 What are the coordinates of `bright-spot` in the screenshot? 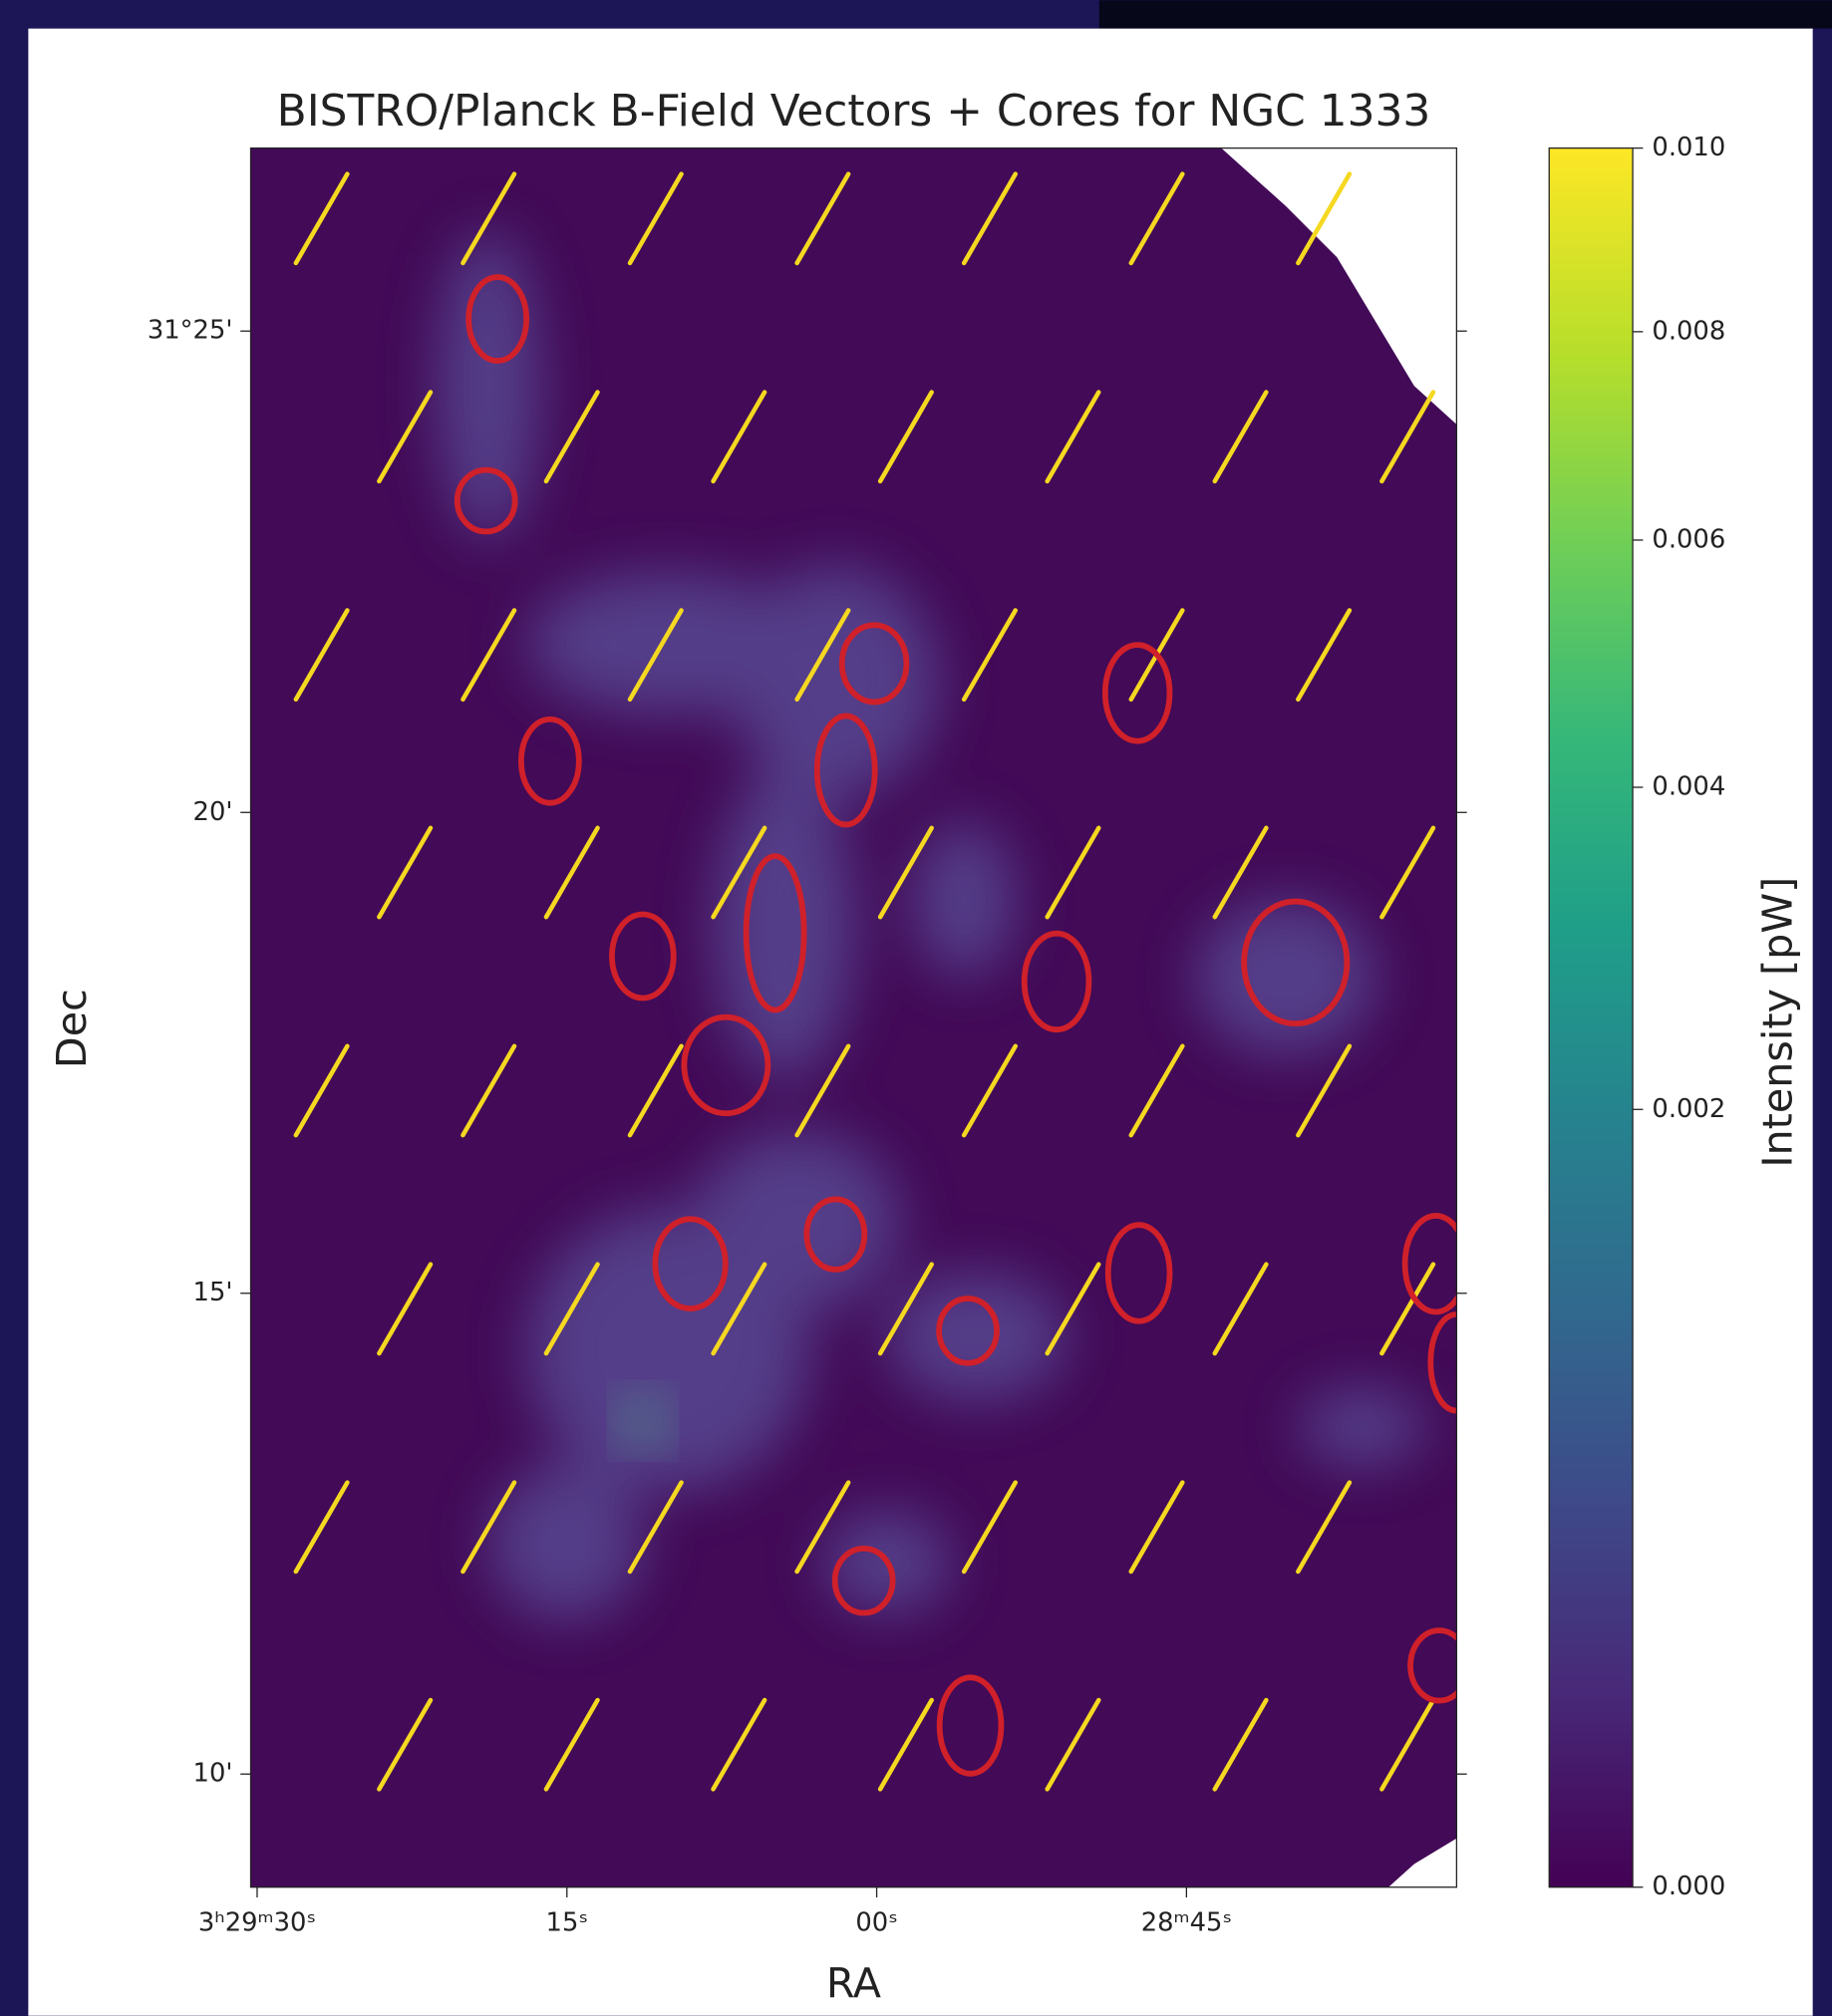 It's located at (642, 1420).